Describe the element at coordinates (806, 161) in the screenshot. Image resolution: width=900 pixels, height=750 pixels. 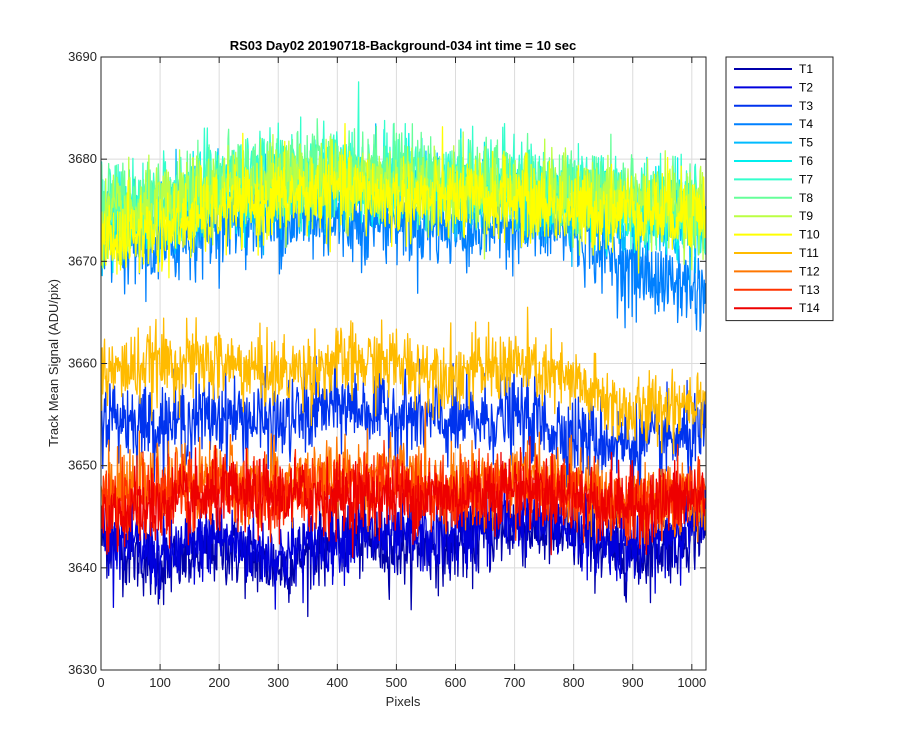
I see `legend-label: T6` at that location.